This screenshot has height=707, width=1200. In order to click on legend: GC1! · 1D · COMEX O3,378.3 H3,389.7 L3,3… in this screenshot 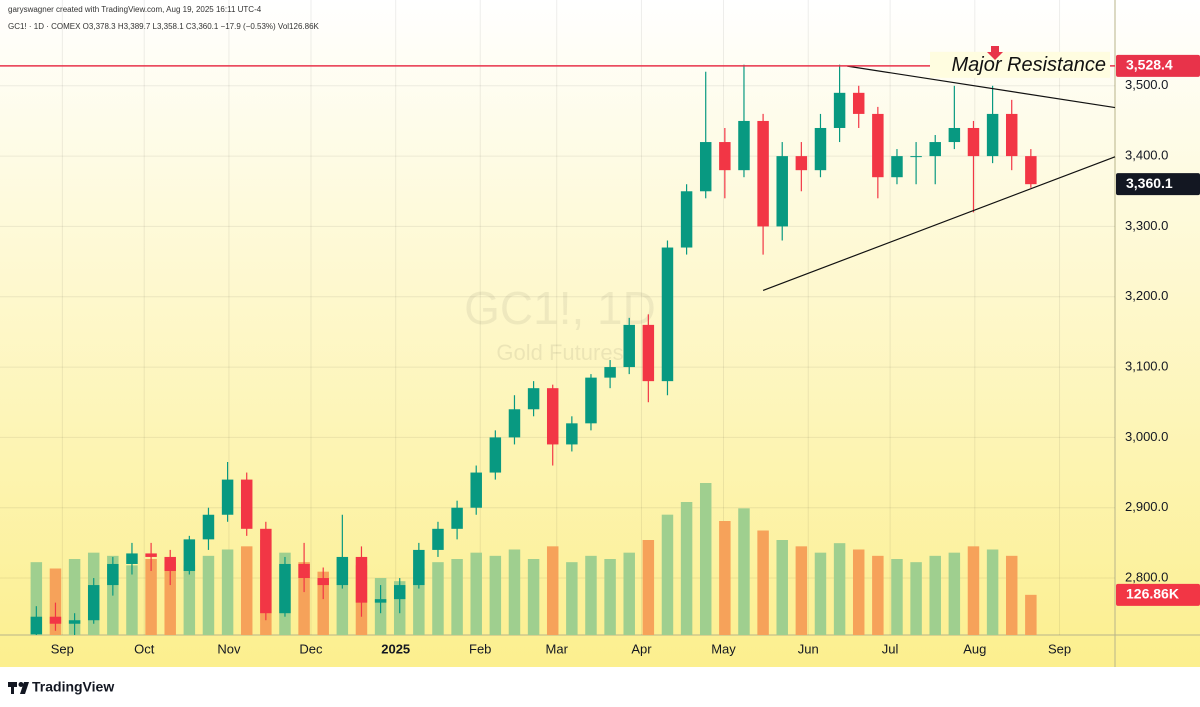, I will do `click(164, 26)`.